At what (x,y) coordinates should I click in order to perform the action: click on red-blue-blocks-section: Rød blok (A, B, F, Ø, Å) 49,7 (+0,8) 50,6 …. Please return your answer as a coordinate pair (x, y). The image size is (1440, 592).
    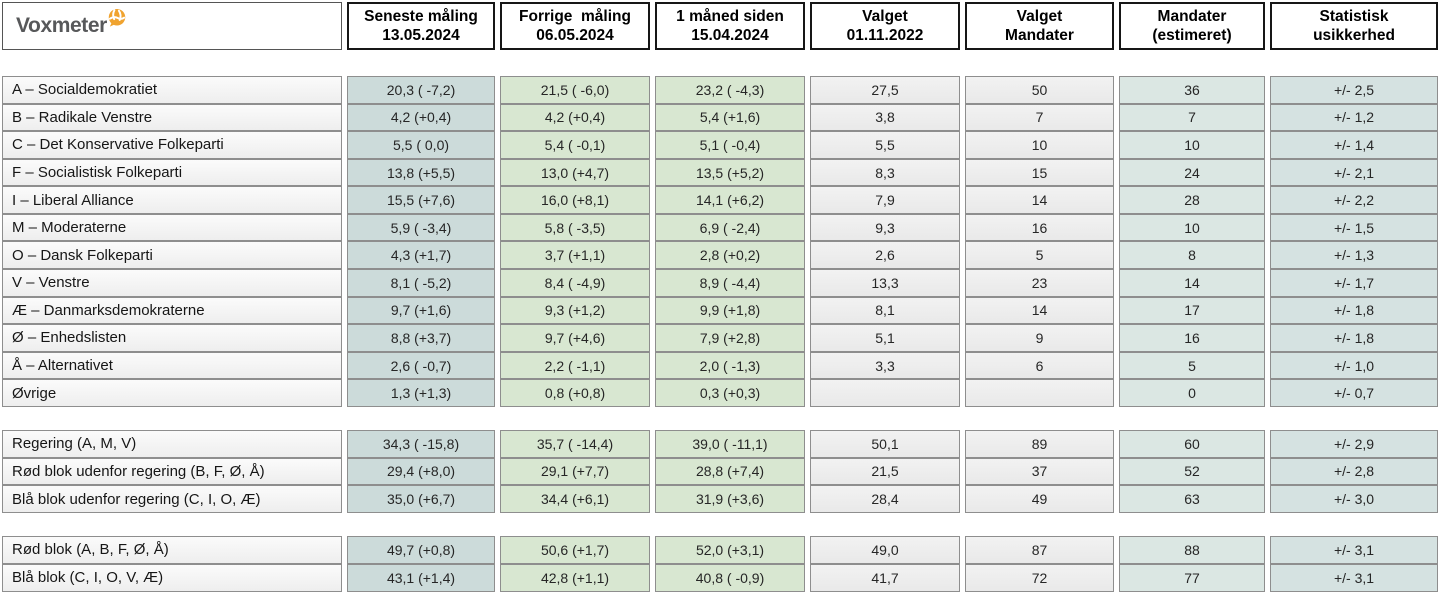
    Looking at the image, I should click on (720, 563).